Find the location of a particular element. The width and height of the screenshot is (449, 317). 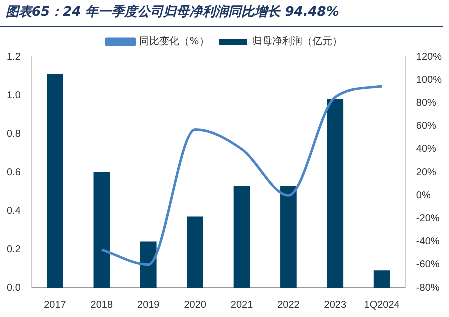

x-tick-label: 2020 is located at coordinates (195, 305).